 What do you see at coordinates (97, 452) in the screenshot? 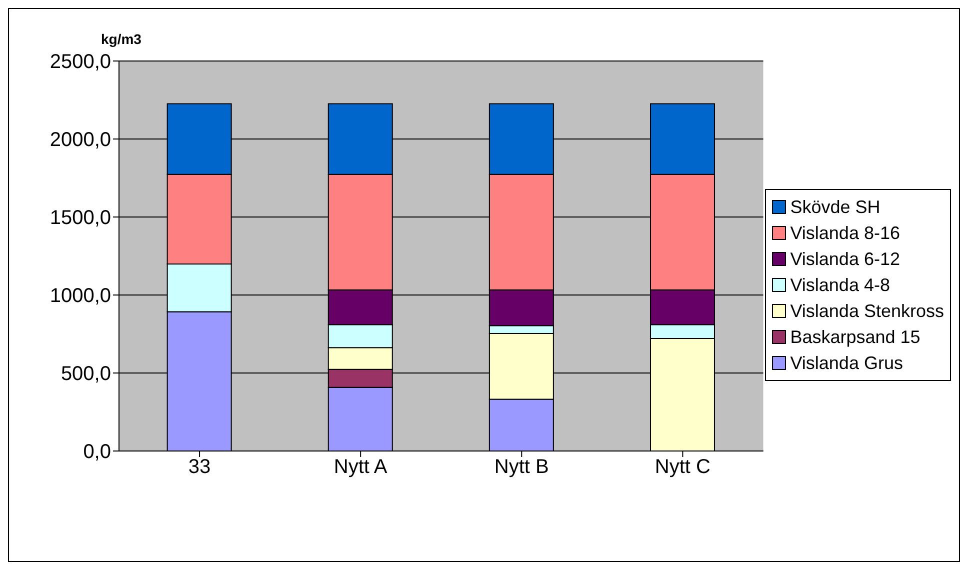
I see `y-tick-label: 0,0` at bounding box center [97, 452].